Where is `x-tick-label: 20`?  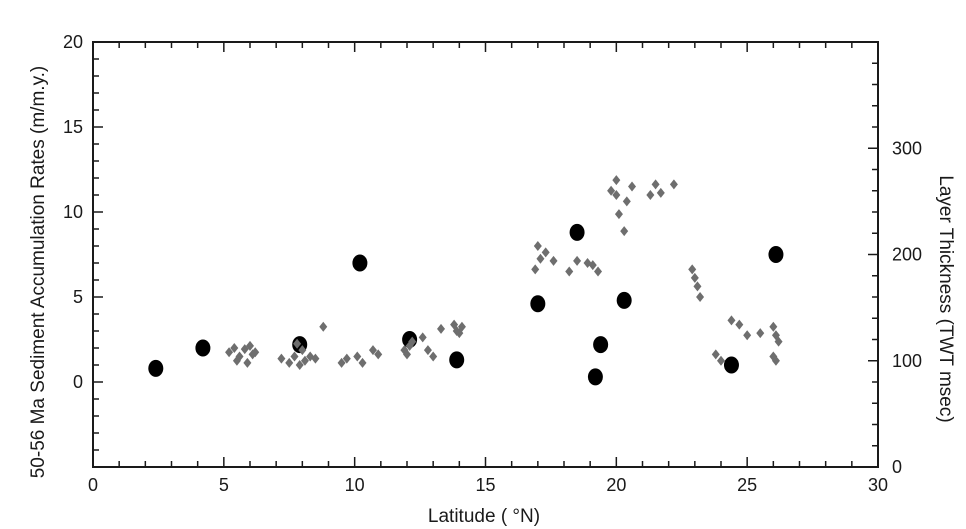
x-tick-label: 20 is located at coordinates (616, 485).